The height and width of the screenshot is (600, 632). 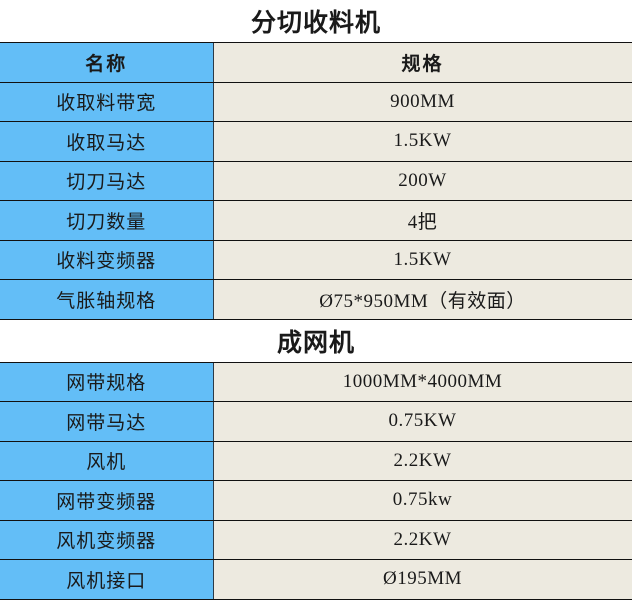 I want to click on table-row: 切刀数量 4把, so click(x=316, y=220).